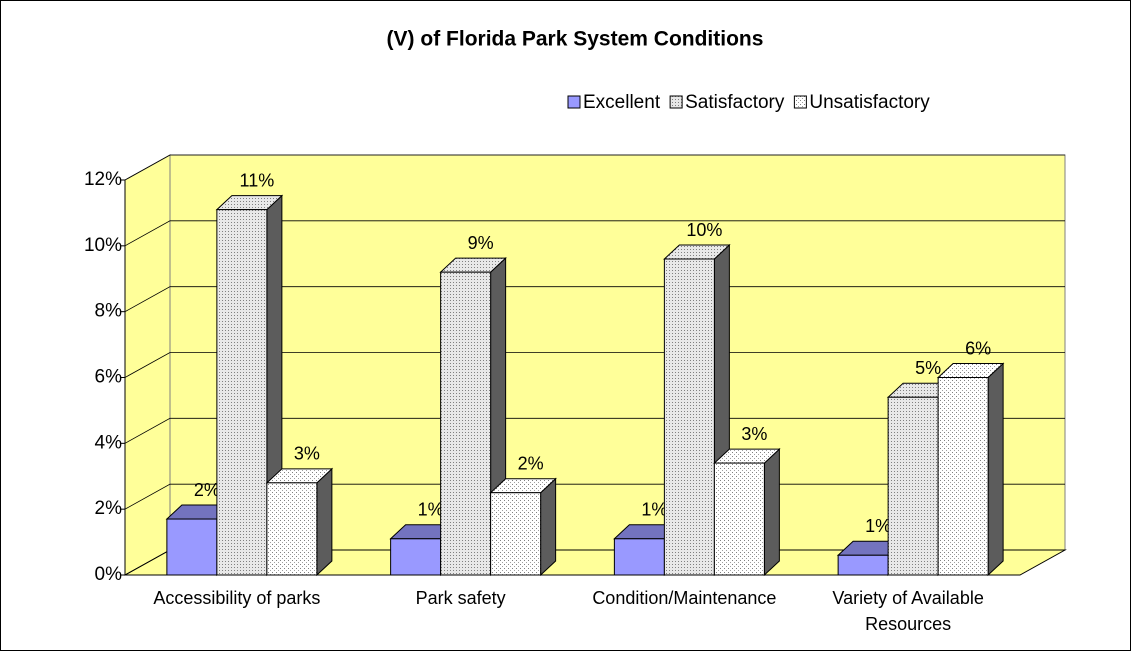 This screenshot has width=1131, height=651. I want to click on value-label: 6%, so click(978, 348).